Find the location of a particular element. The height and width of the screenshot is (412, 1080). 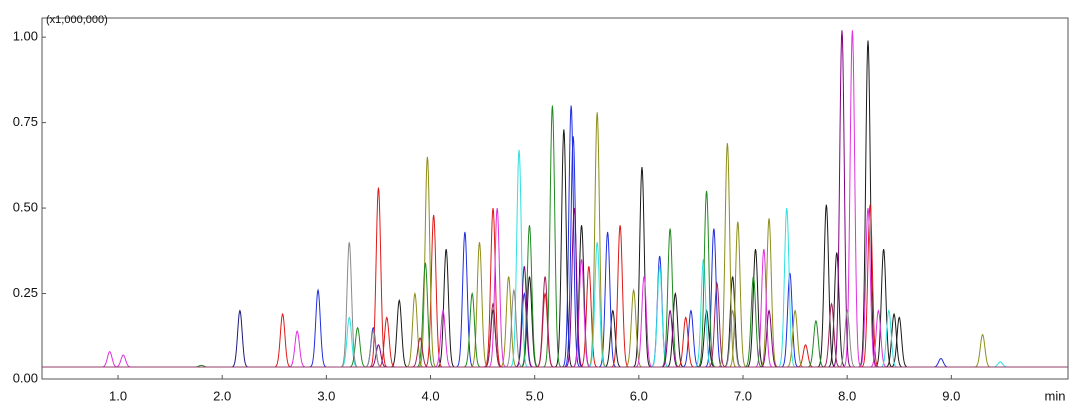

x-tick-label: 7.0 is located at coordinates (743, 395).